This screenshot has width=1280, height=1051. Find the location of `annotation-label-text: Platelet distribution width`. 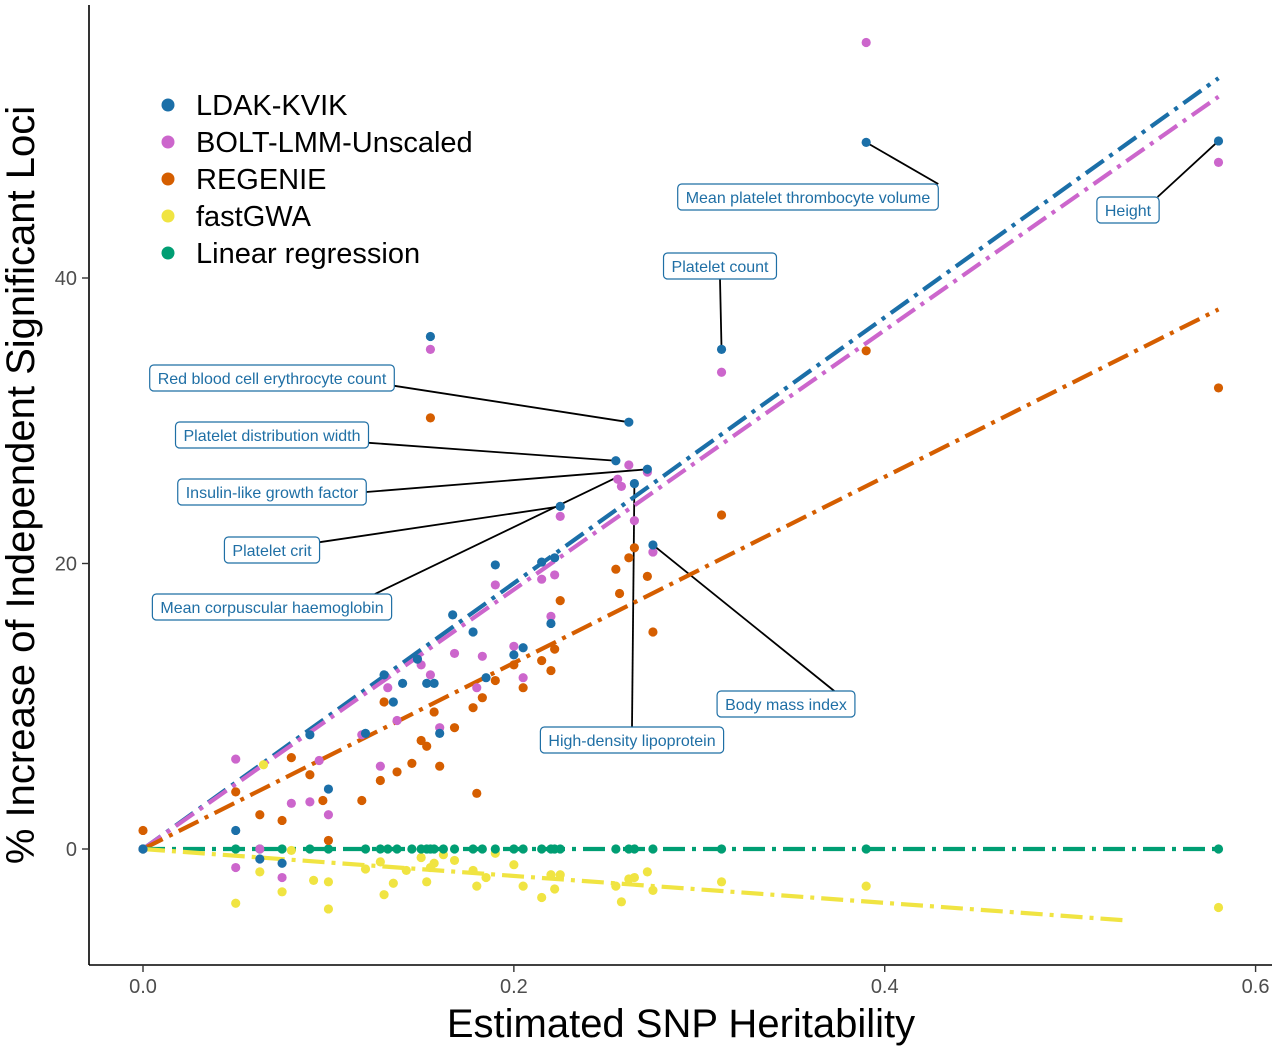

annotation-label-text: Platelet distribution width is located at coordinates (272, 436).